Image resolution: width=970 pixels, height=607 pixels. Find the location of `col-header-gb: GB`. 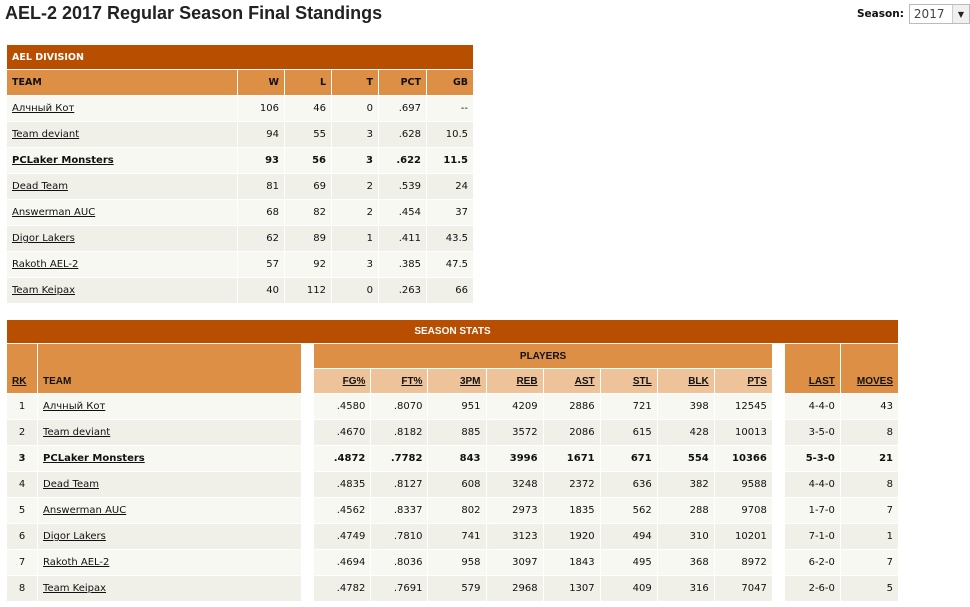

col-header-gb: GB is located at coordinates (450, 82).